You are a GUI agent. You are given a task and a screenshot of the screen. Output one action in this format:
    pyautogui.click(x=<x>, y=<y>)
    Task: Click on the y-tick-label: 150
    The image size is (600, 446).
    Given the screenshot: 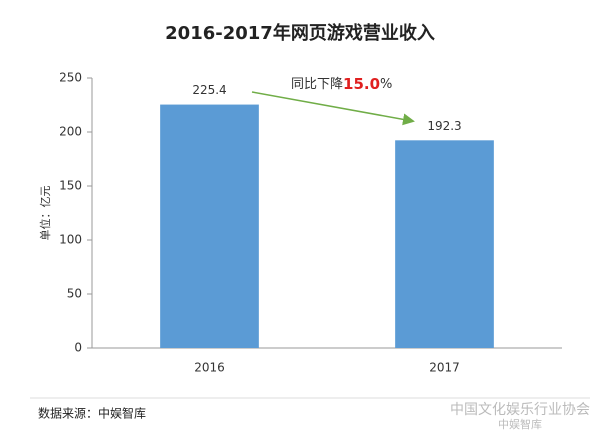 What is the action you would take?
    pyautogui.click(x=70, y=186)
    